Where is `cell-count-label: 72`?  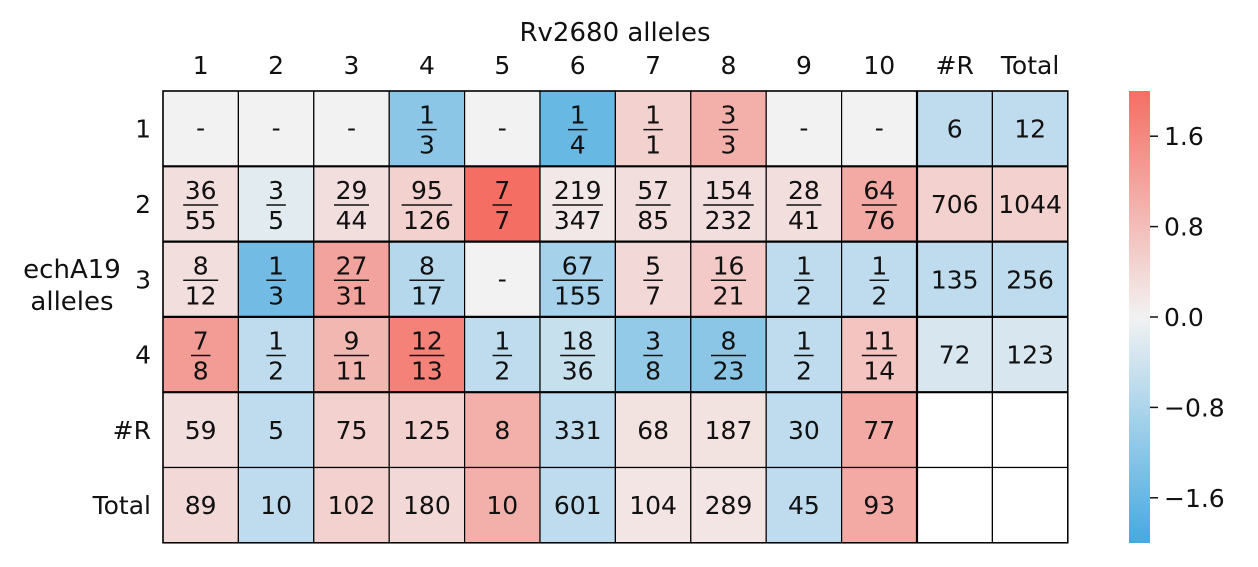
cell-count-label: 72 is located at coordinates (955, 355).